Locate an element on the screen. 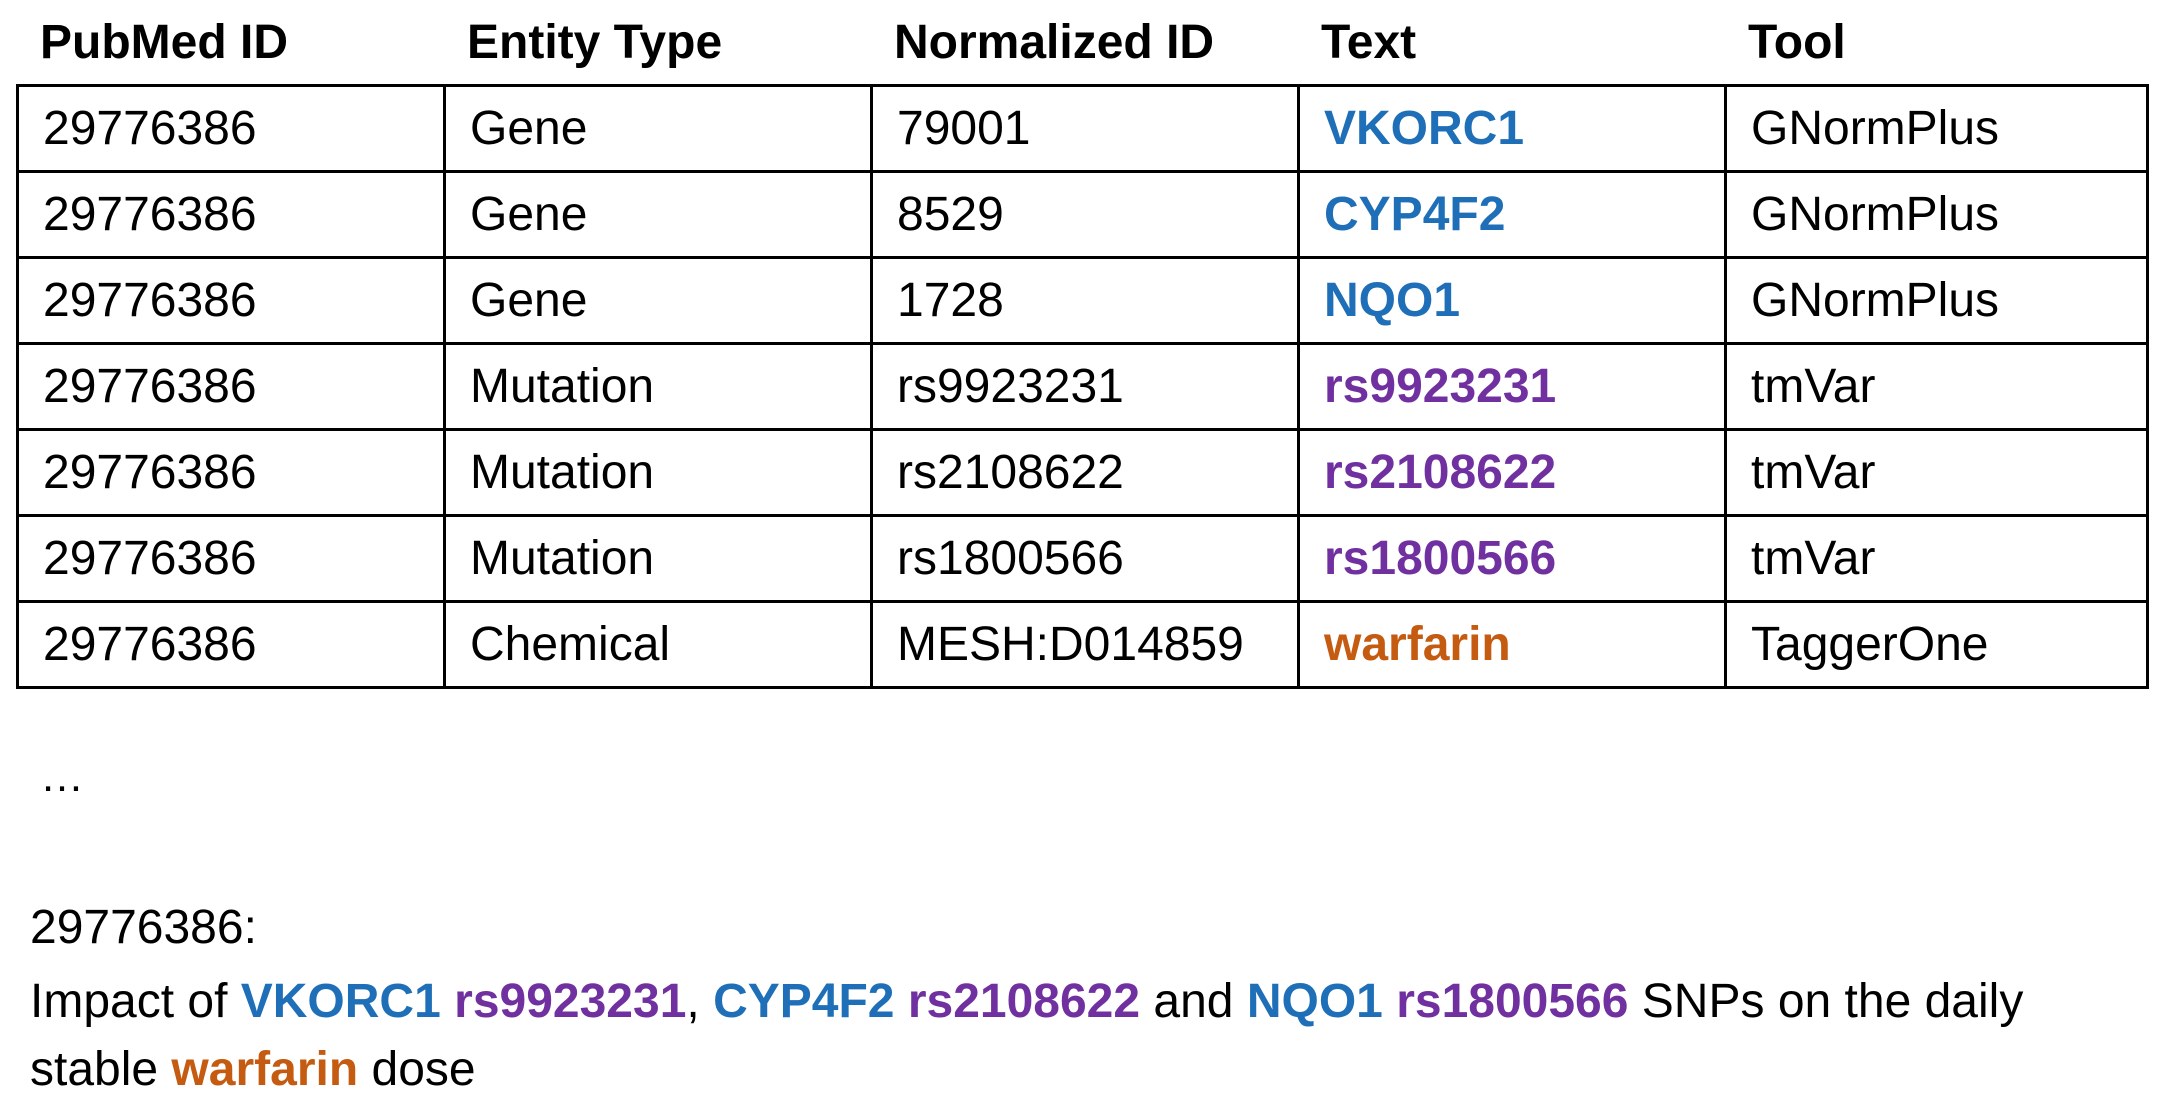  table-row: 29776386 Gene 8529 CYP4F2 GNormPlus is located at coordinates (1082, 214).